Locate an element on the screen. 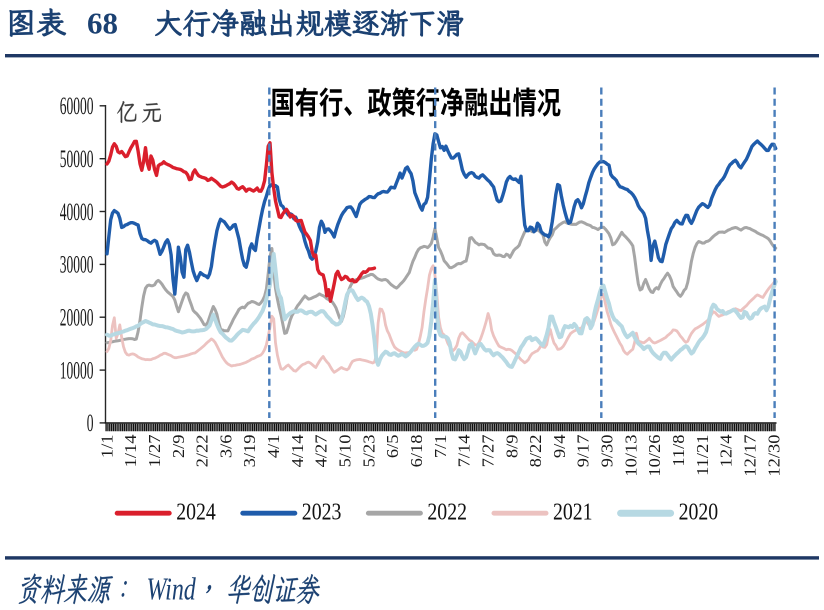 The width and height of the screenshot is (824, 610). svg-text: 6/5 is located at coordinates (392, 446).